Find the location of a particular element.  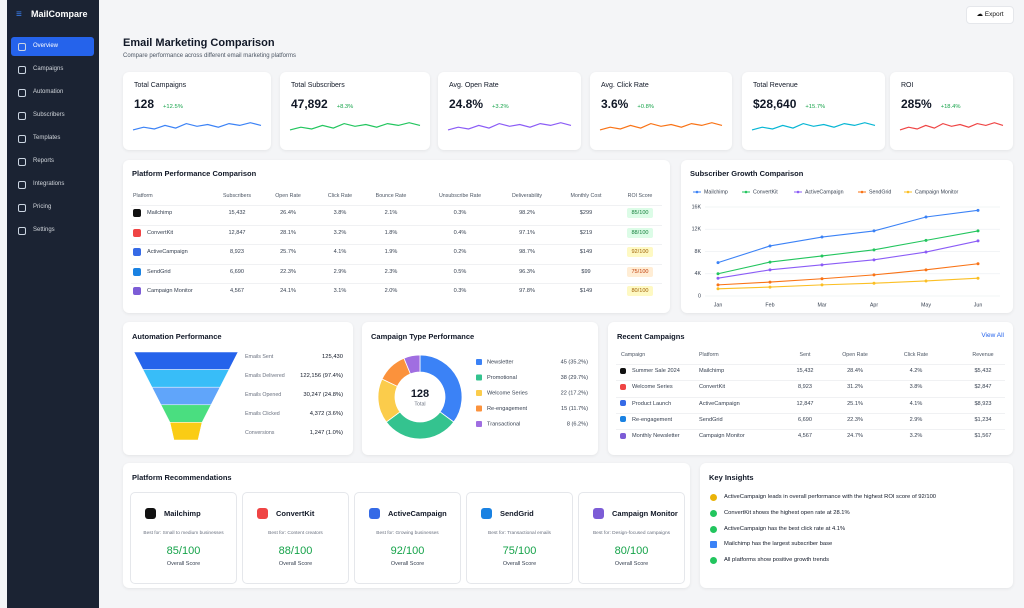

stage-value: 1,247 (1.0%) is located at coordinates (326, 433).